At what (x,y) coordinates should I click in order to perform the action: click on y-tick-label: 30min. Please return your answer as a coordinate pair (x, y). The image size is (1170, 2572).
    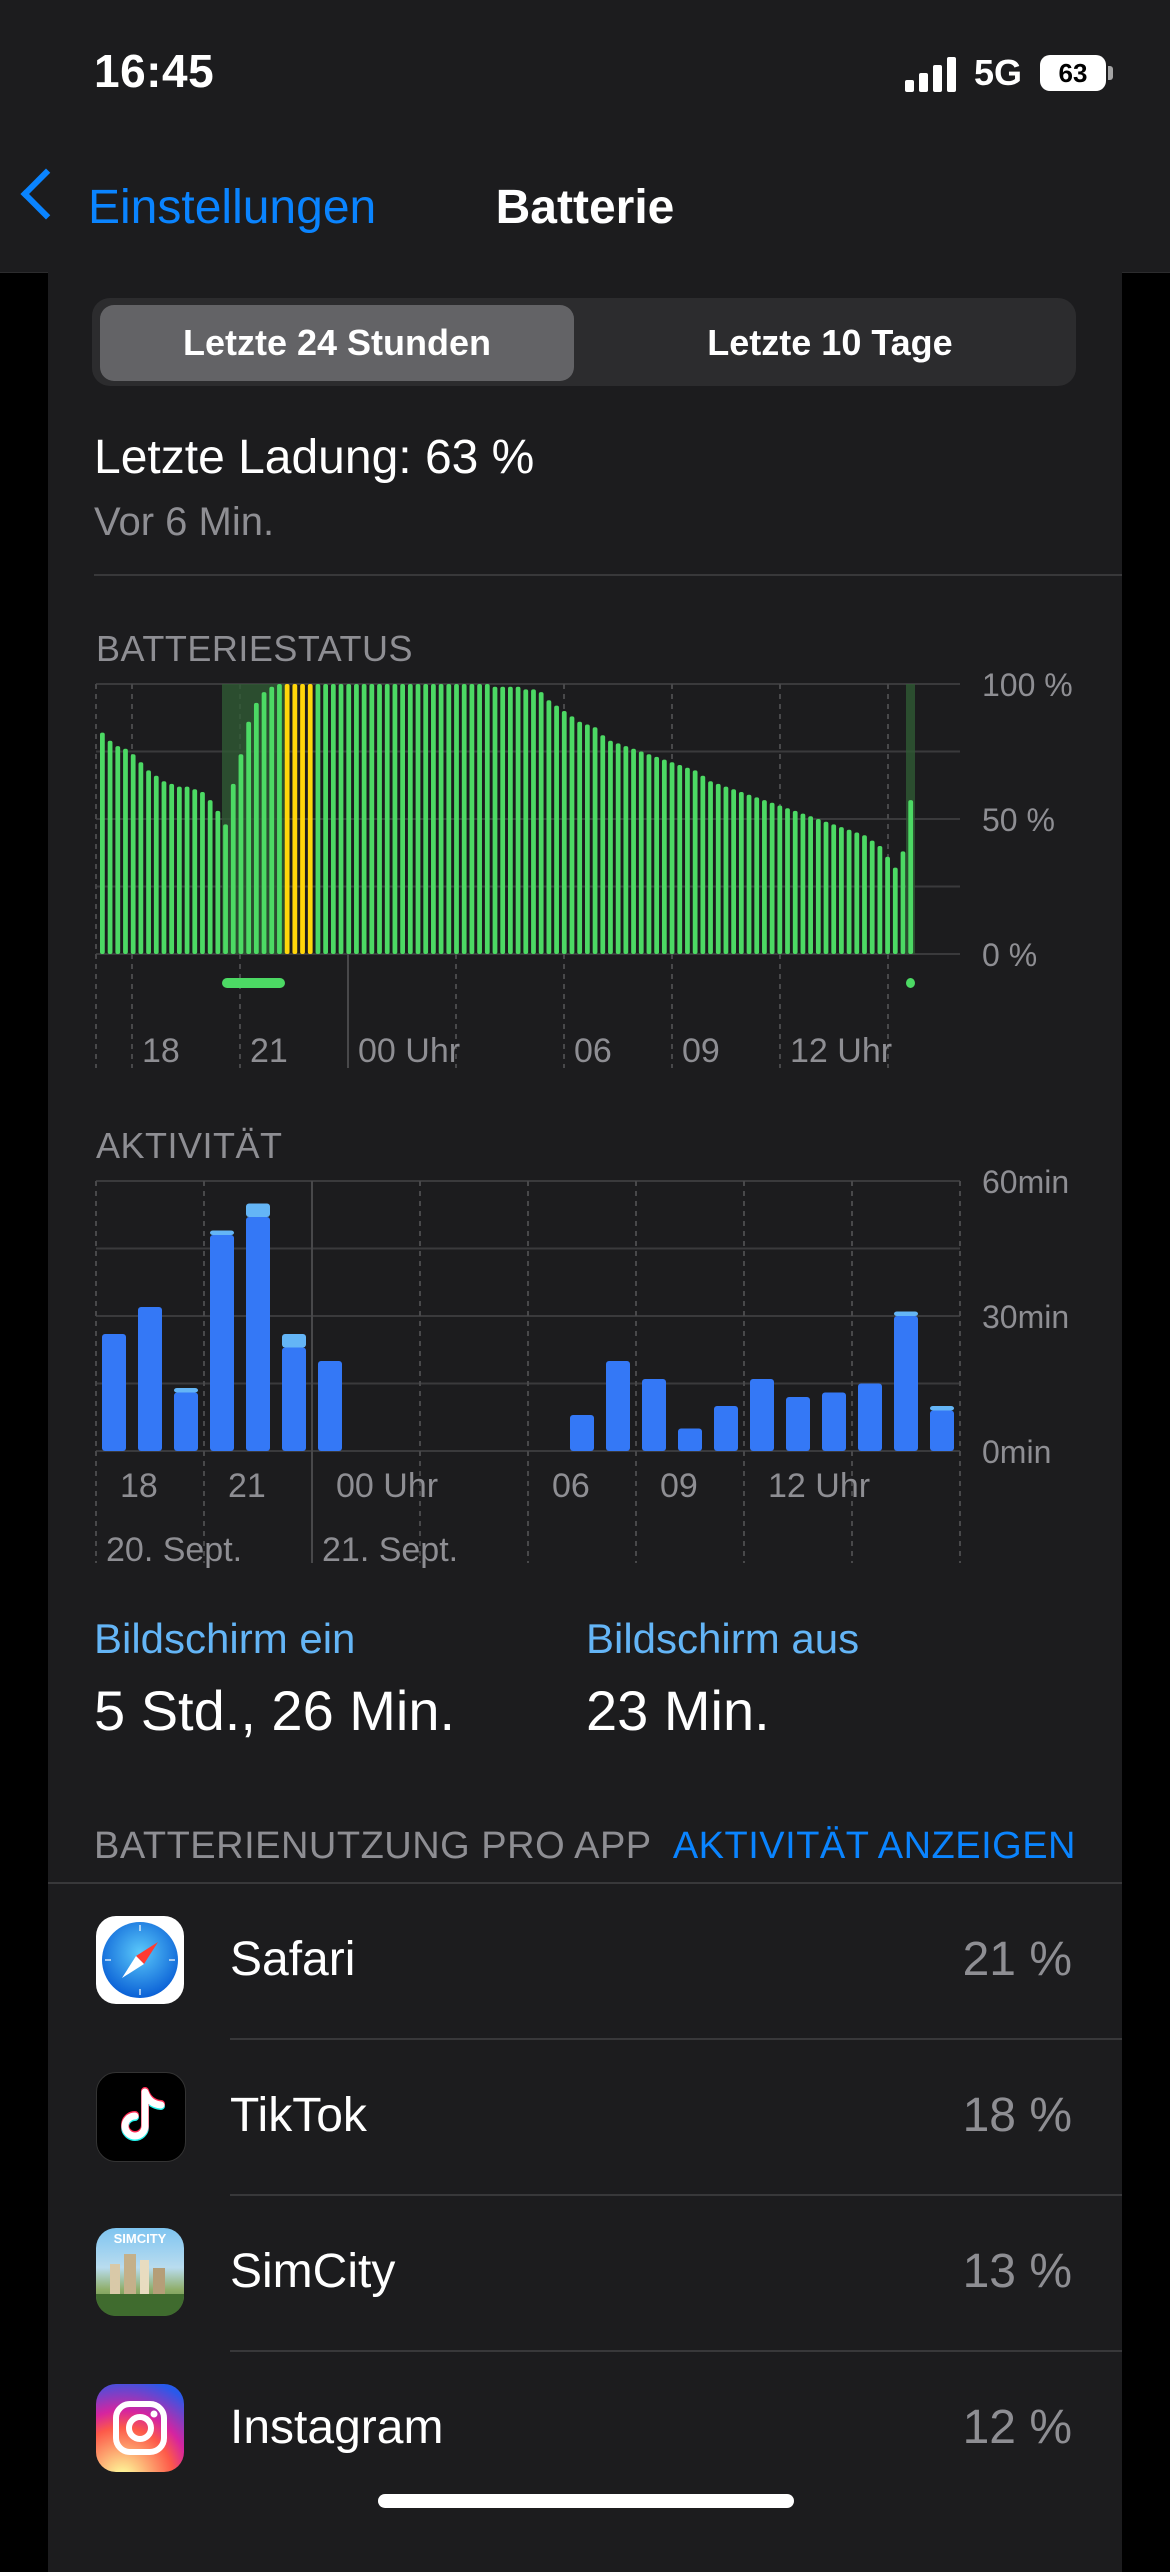
    Looking at the image, I should click on (1025, 1317).